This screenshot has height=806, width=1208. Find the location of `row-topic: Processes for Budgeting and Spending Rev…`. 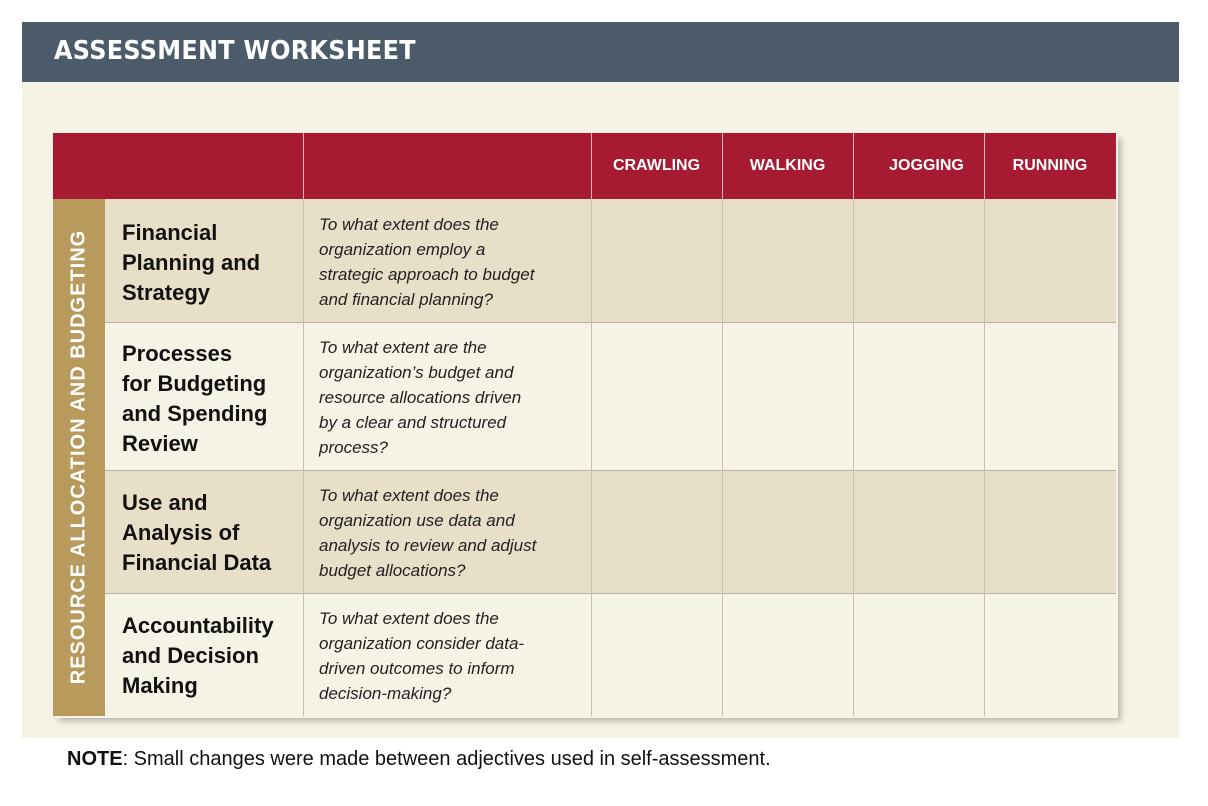

row-topic: Processes for Budgeting and Spending Rev… is located at coordinates (194, 399).